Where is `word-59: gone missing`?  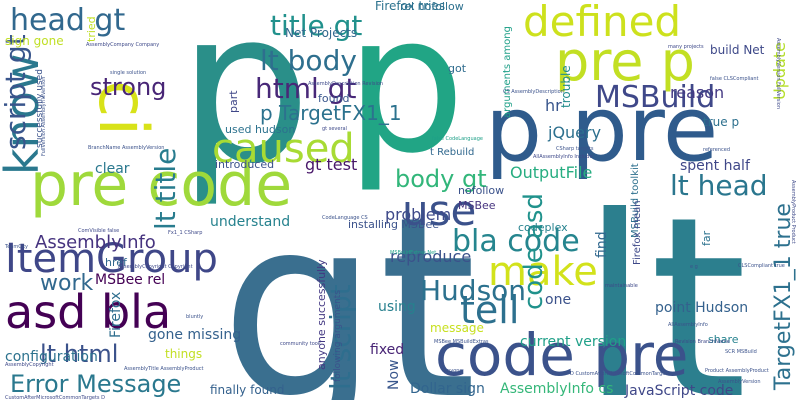 word-59: gone missing is located at coordinates (194, 335).